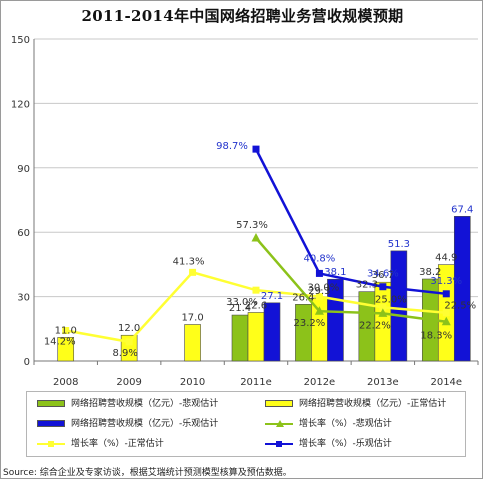 The width and height of the screenshot is (485, 481). Describe the element at coordinates (129, 328) in the screenshot. I see `bar-label-normal: 12.0` at that location.